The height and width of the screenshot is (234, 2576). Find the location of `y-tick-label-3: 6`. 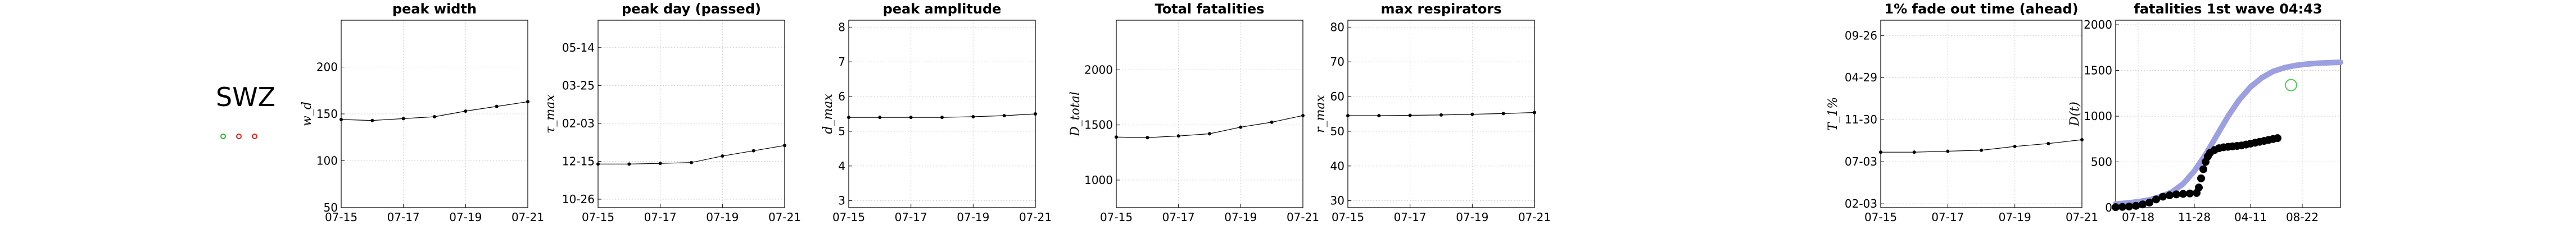

y-tick-label-3: 6 is located at coordinates (841, 96).